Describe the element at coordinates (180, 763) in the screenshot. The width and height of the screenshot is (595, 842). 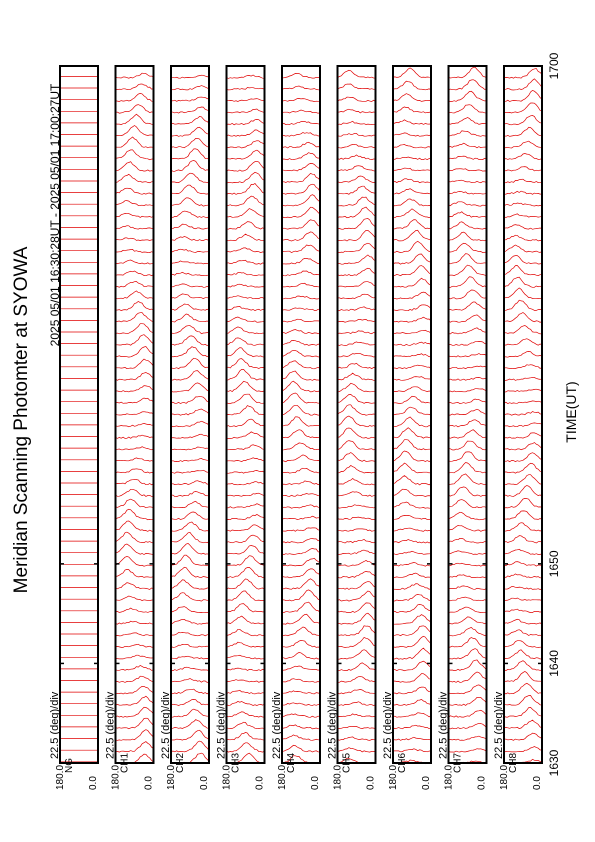
I see `channel-label: CH2` at that location.